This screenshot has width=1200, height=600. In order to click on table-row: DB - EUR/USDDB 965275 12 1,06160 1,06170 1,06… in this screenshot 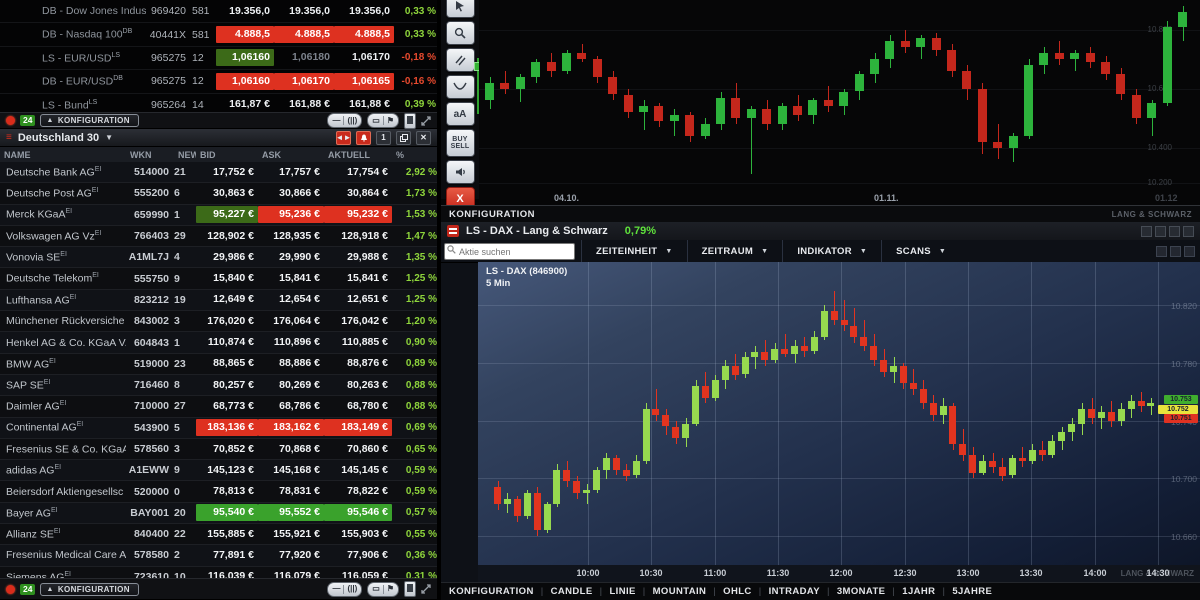, I will do `click(218, 82)`.